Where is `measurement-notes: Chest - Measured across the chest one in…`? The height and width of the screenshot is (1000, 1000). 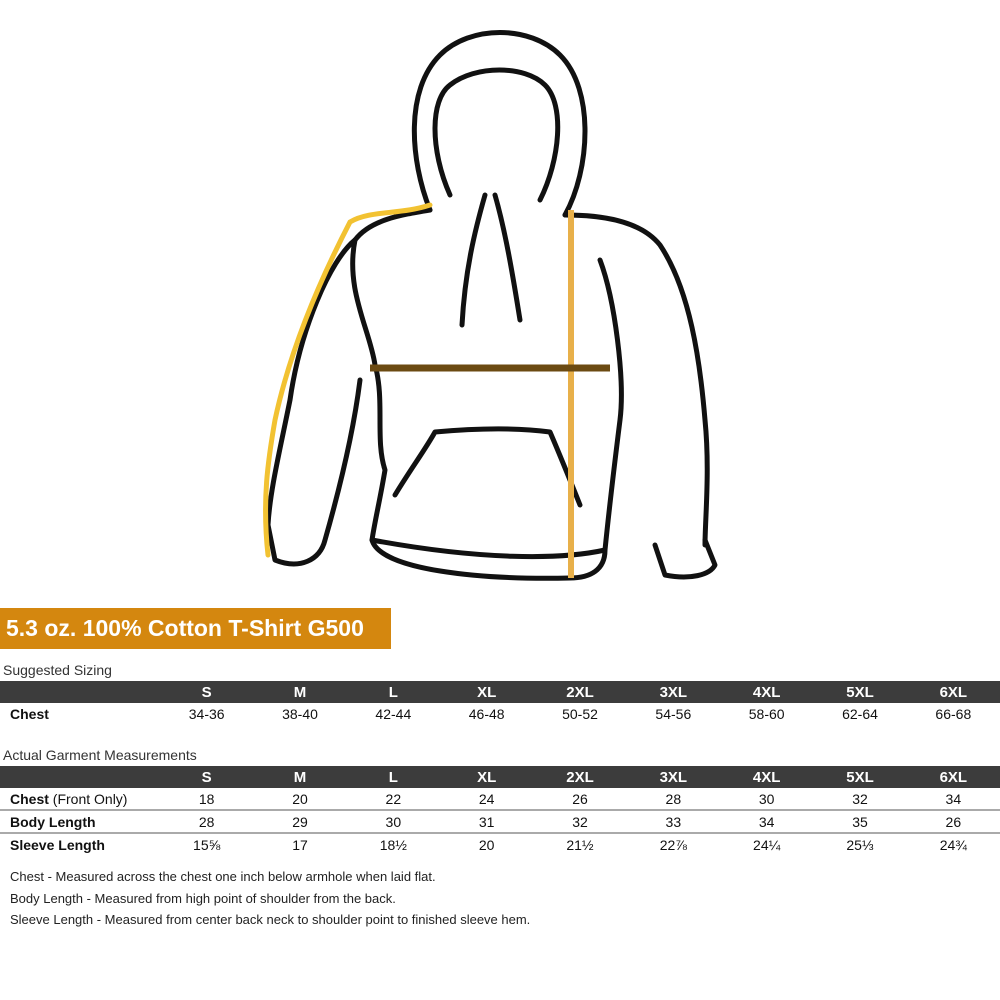 measurement-notes: Chest - Measured across the chest one in… is located at coordinates (270, 898).